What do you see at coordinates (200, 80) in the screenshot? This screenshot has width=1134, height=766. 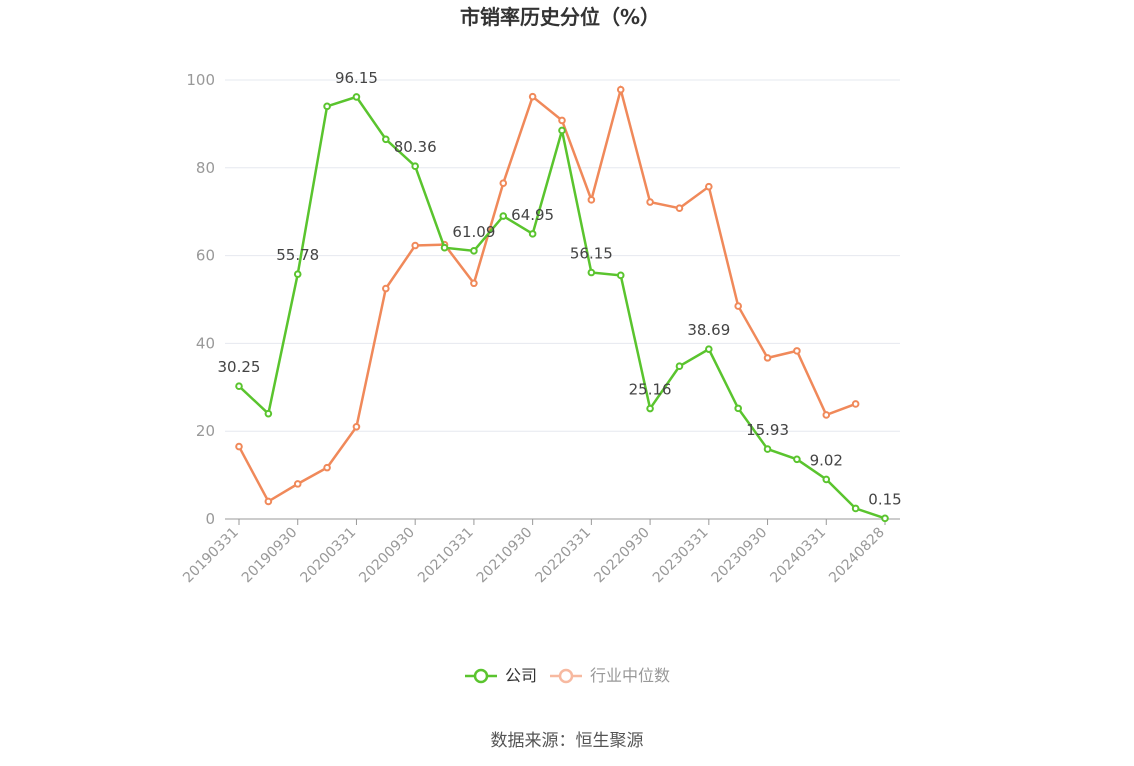 I see `y-tick-label: 100` at bounding box center [200, 80].